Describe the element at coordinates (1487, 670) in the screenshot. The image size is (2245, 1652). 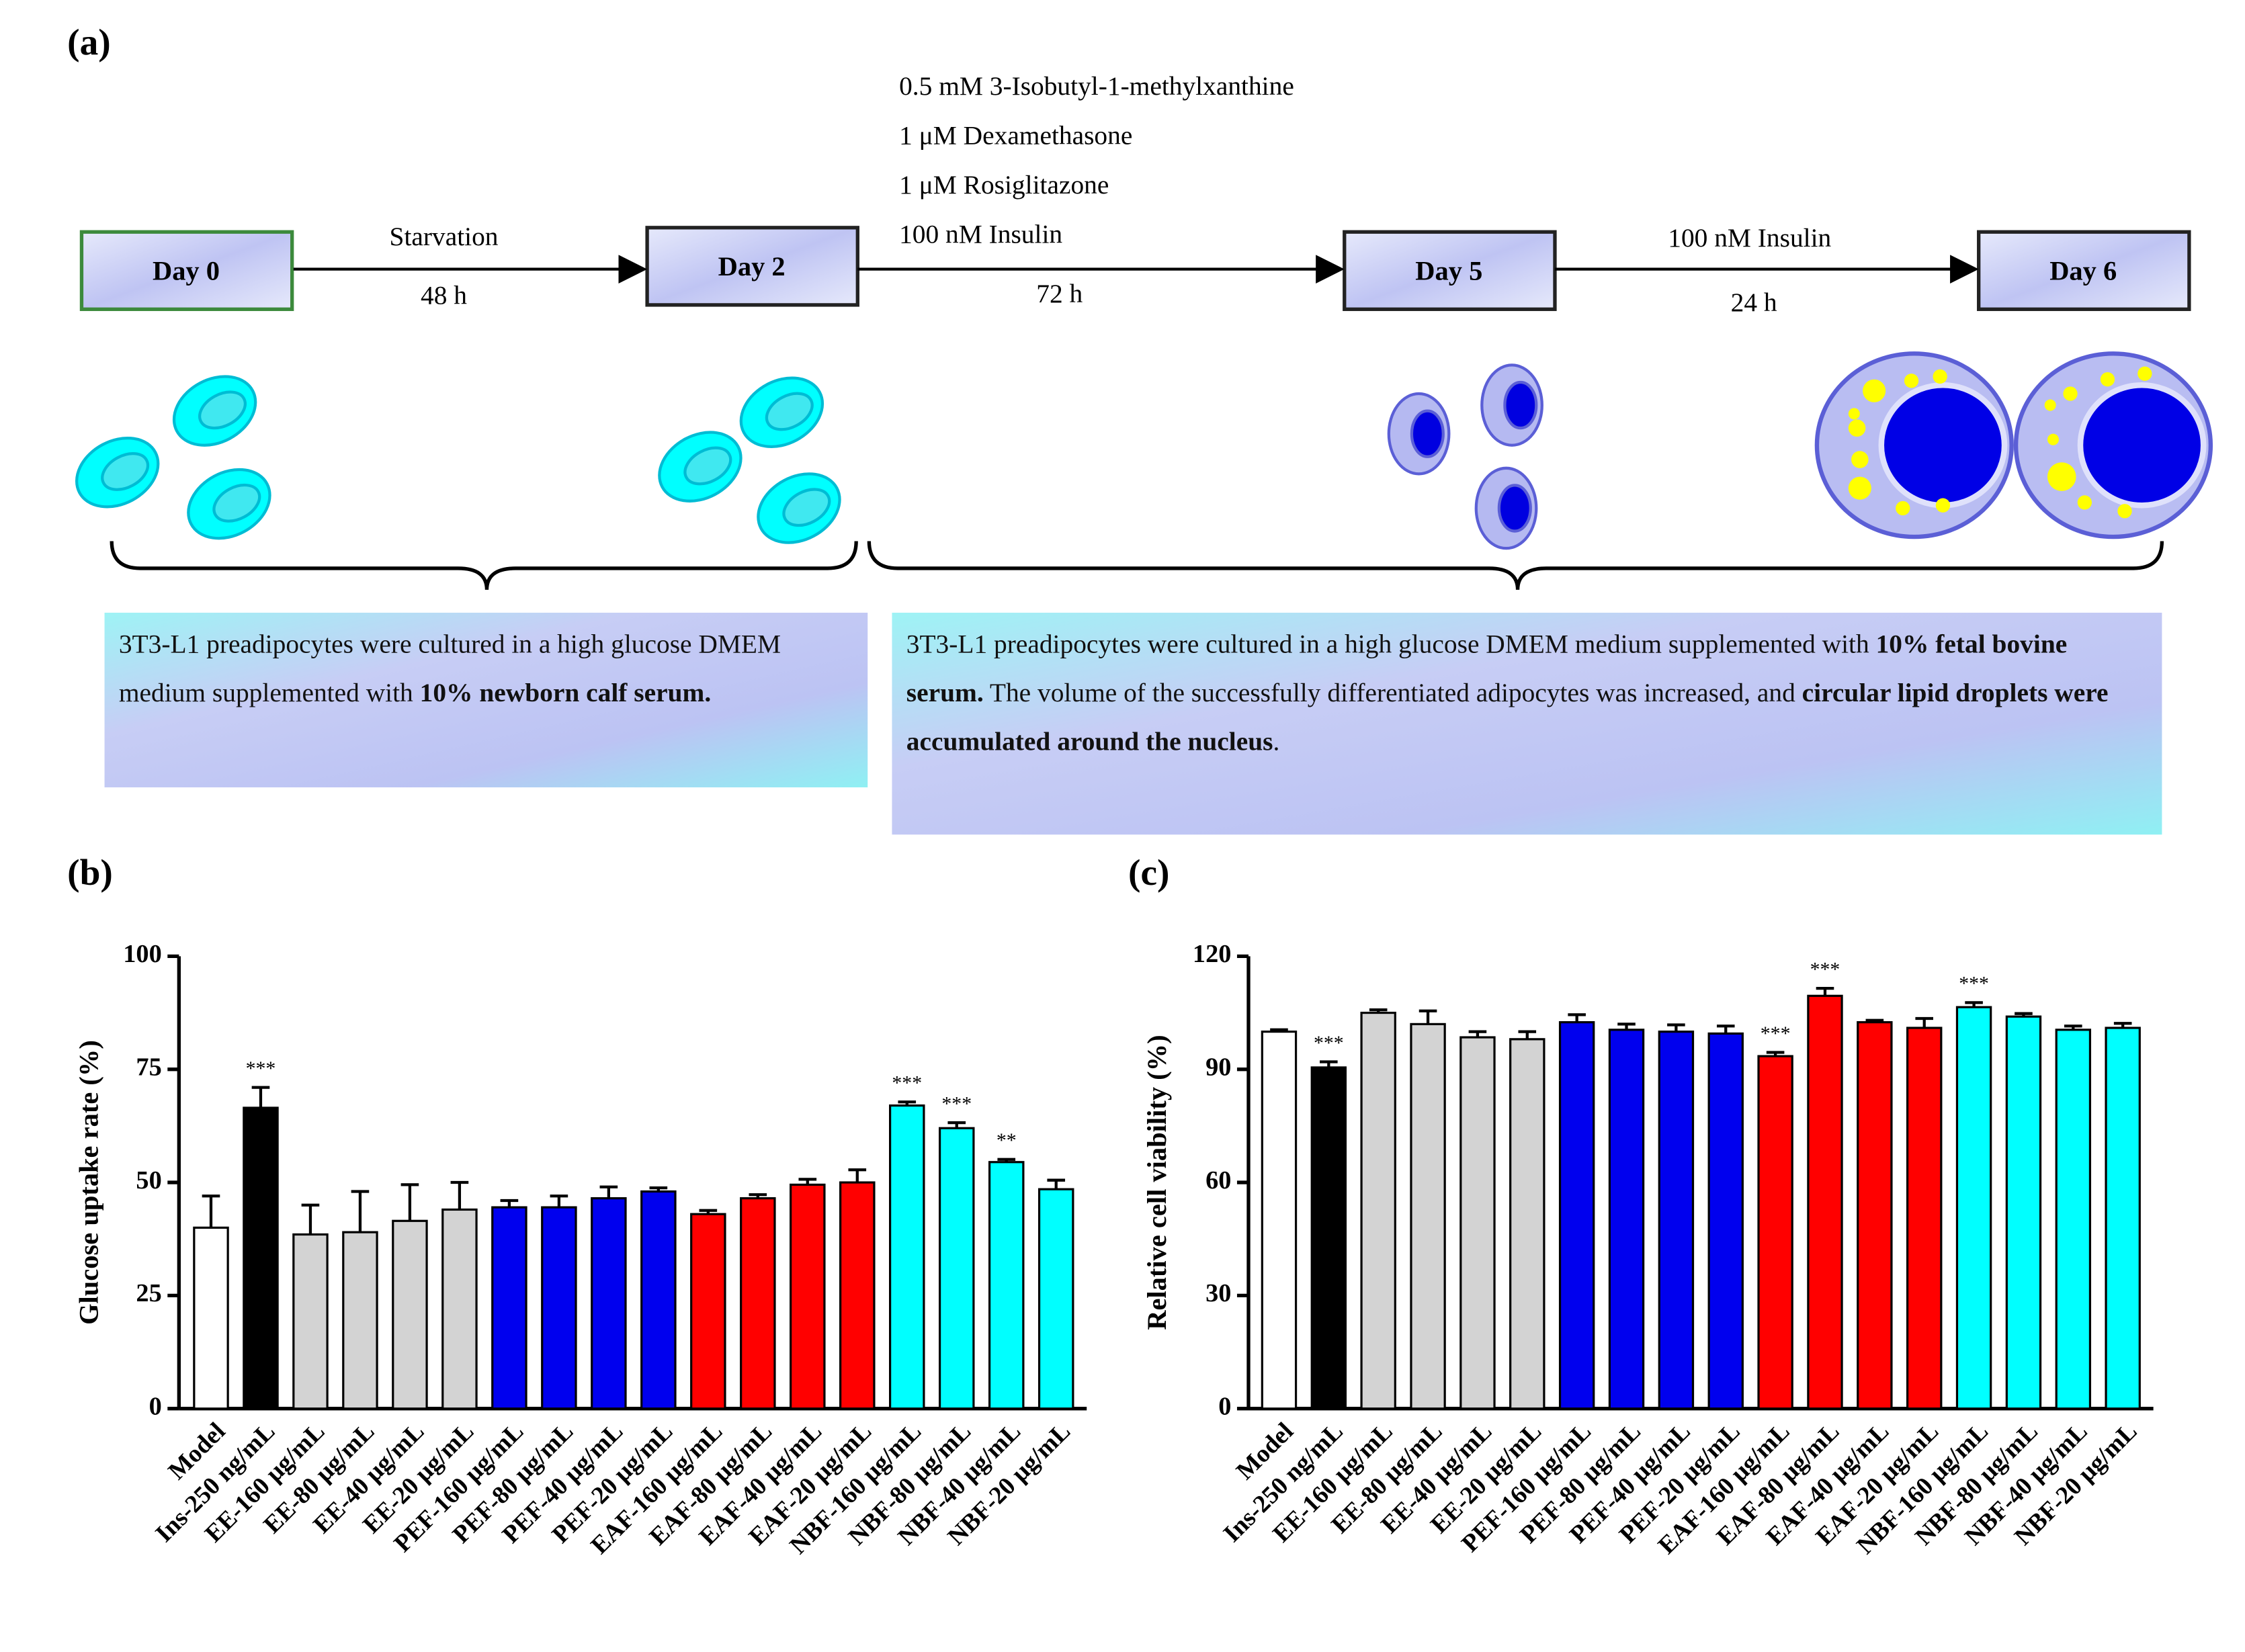
I see `note-run: 10% fetal bovine serum.` at that location.